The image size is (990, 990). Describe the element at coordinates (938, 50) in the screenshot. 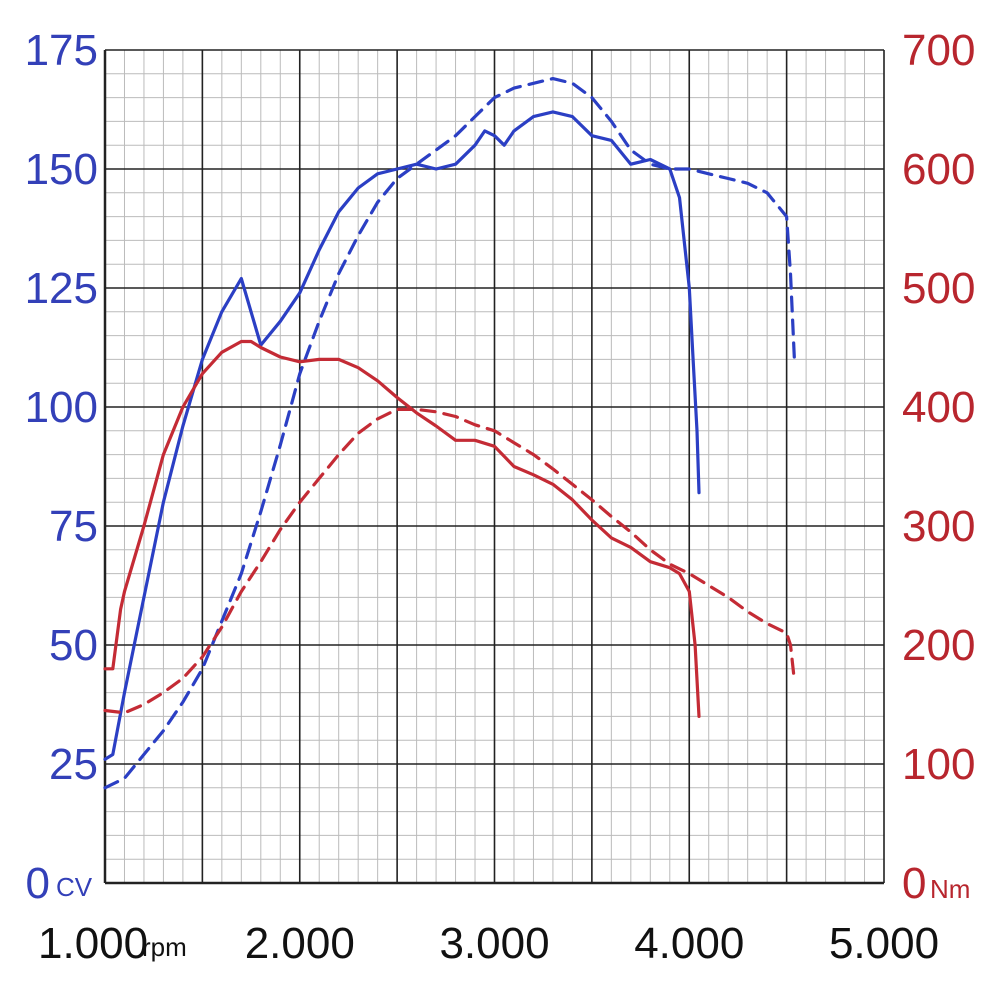

I see `right-axis-tick-label: 700` at that location.